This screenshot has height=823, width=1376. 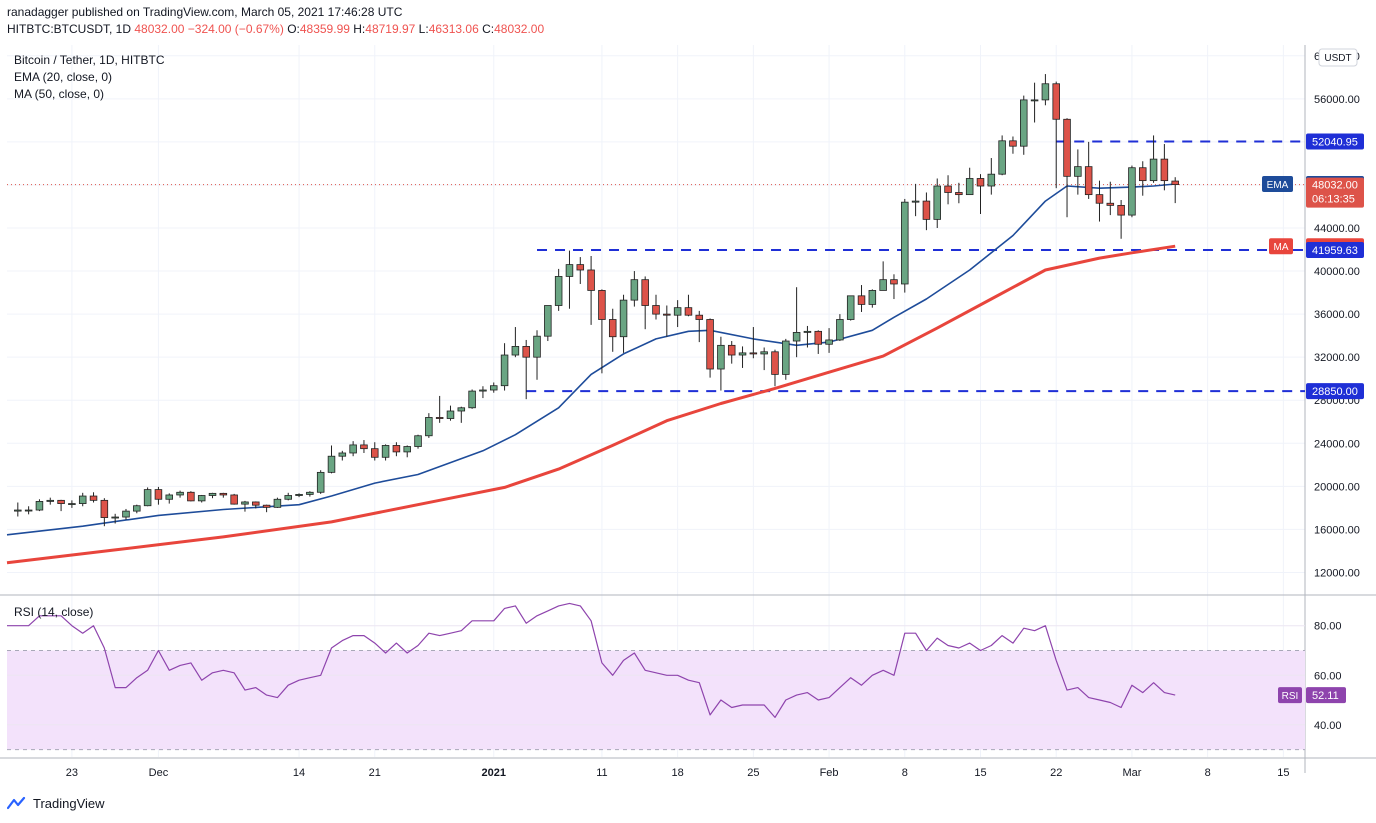 What do you see at coordinates (1328, 627) in the screenshot?
I see `rsi-tick-label: 80.00` at bounding box center [1328, 627].